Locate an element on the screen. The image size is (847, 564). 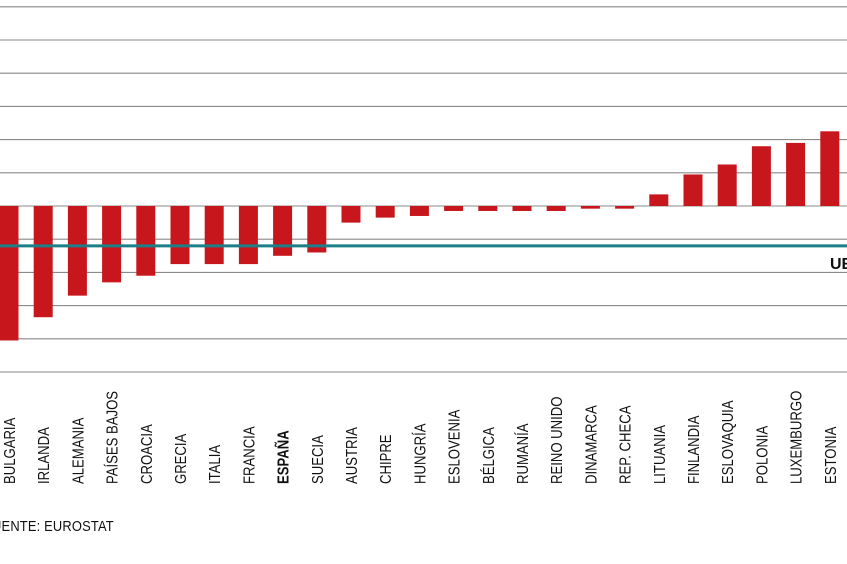
bar-bélgica is located at coordinates (488, 208).